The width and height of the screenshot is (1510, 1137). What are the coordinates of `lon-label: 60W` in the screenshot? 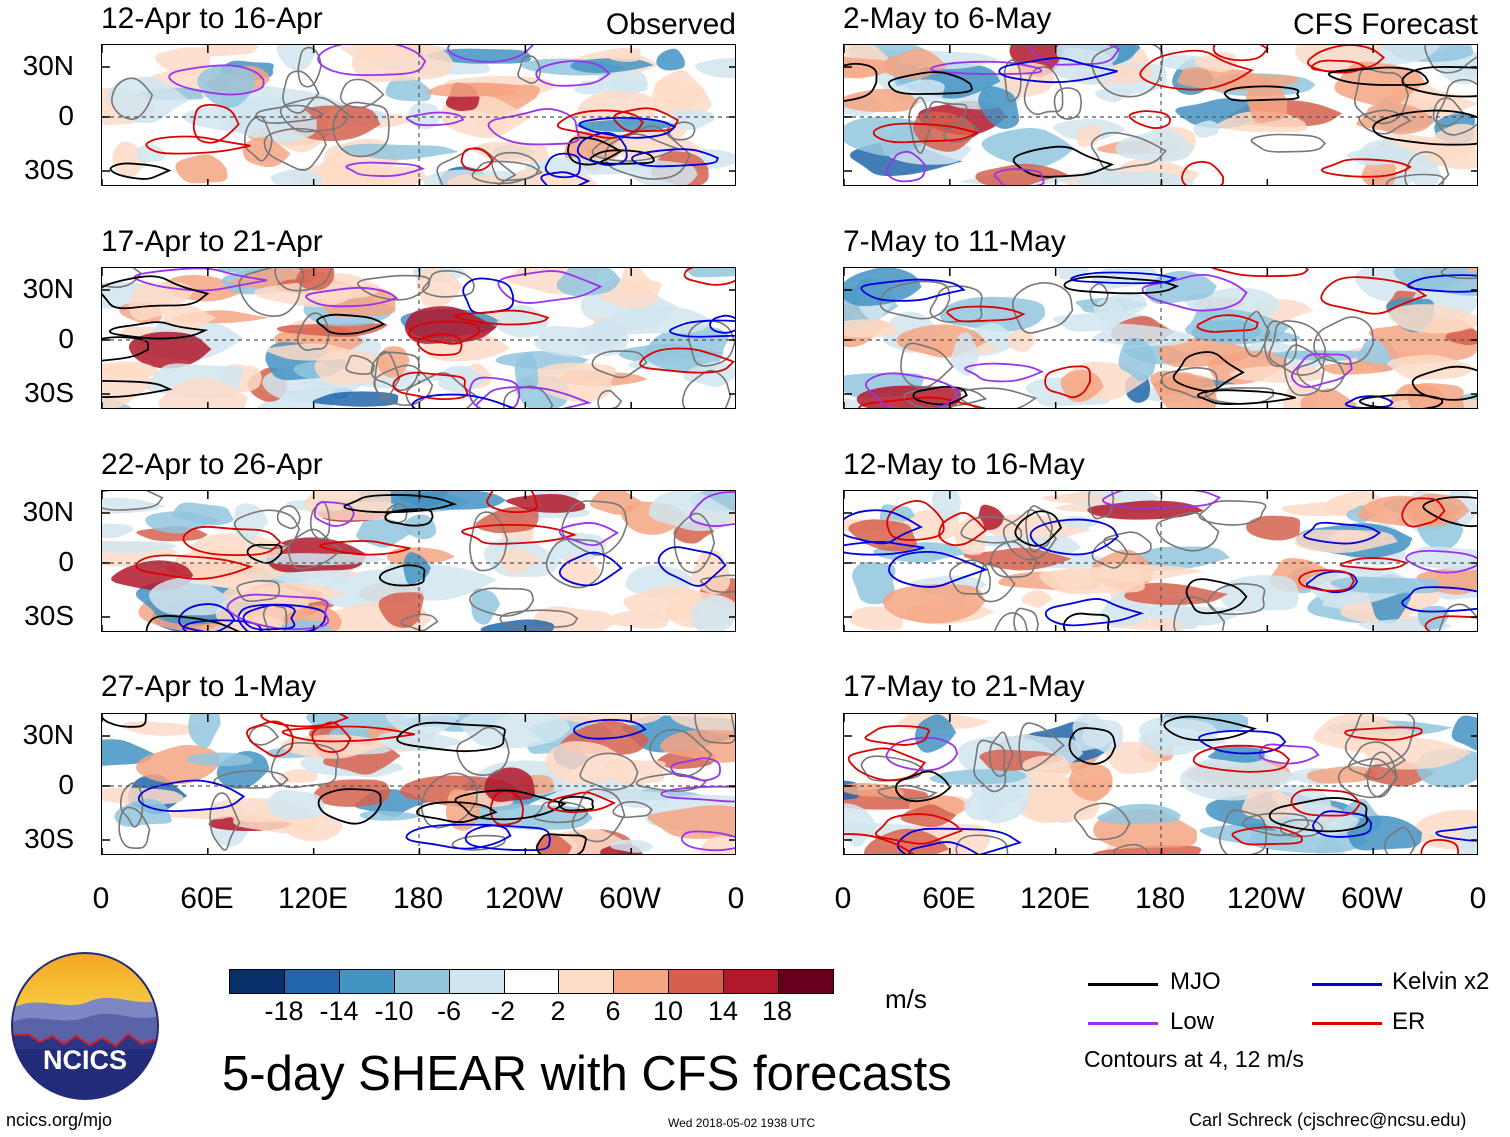 It's located at (1372, 898).